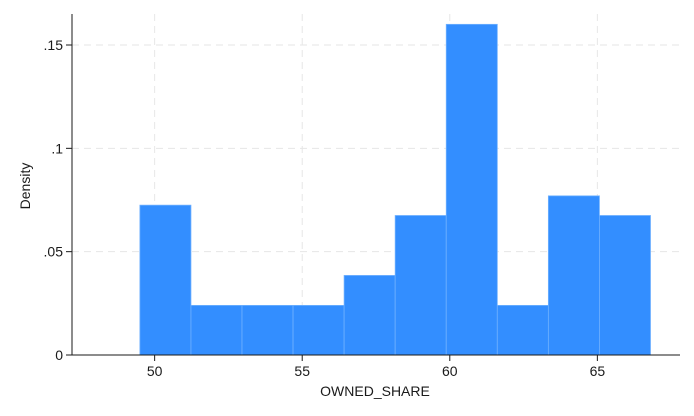 This screenshot has height=416, width=694. I want to click on y-axis-ticks: 0 .05 .1 .15, so click(58, 200).